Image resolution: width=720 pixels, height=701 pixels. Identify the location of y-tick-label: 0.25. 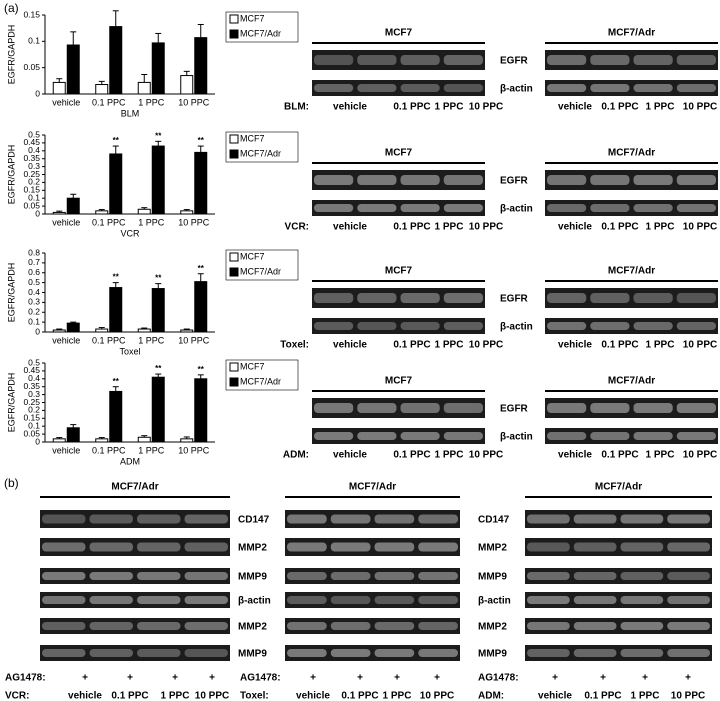
(31, 174).